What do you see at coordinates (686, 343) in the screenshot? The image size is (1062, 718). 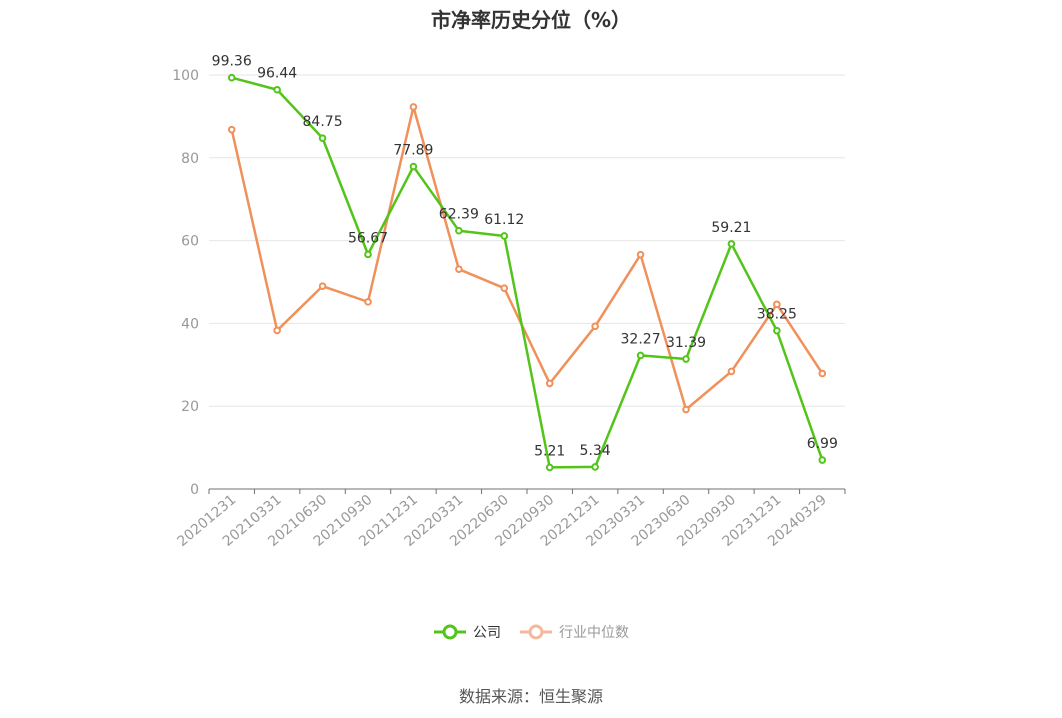 I see `company-data-label: 31.39` at bounding box center [686, 343].